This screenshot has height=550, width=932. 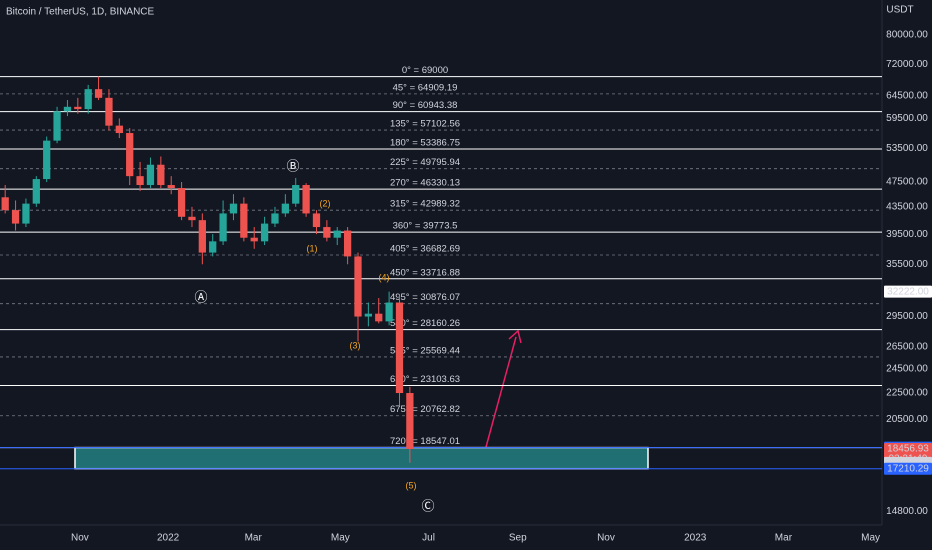 I want to click on y-tick-label: 59500.00, so click(x=907, y=118).